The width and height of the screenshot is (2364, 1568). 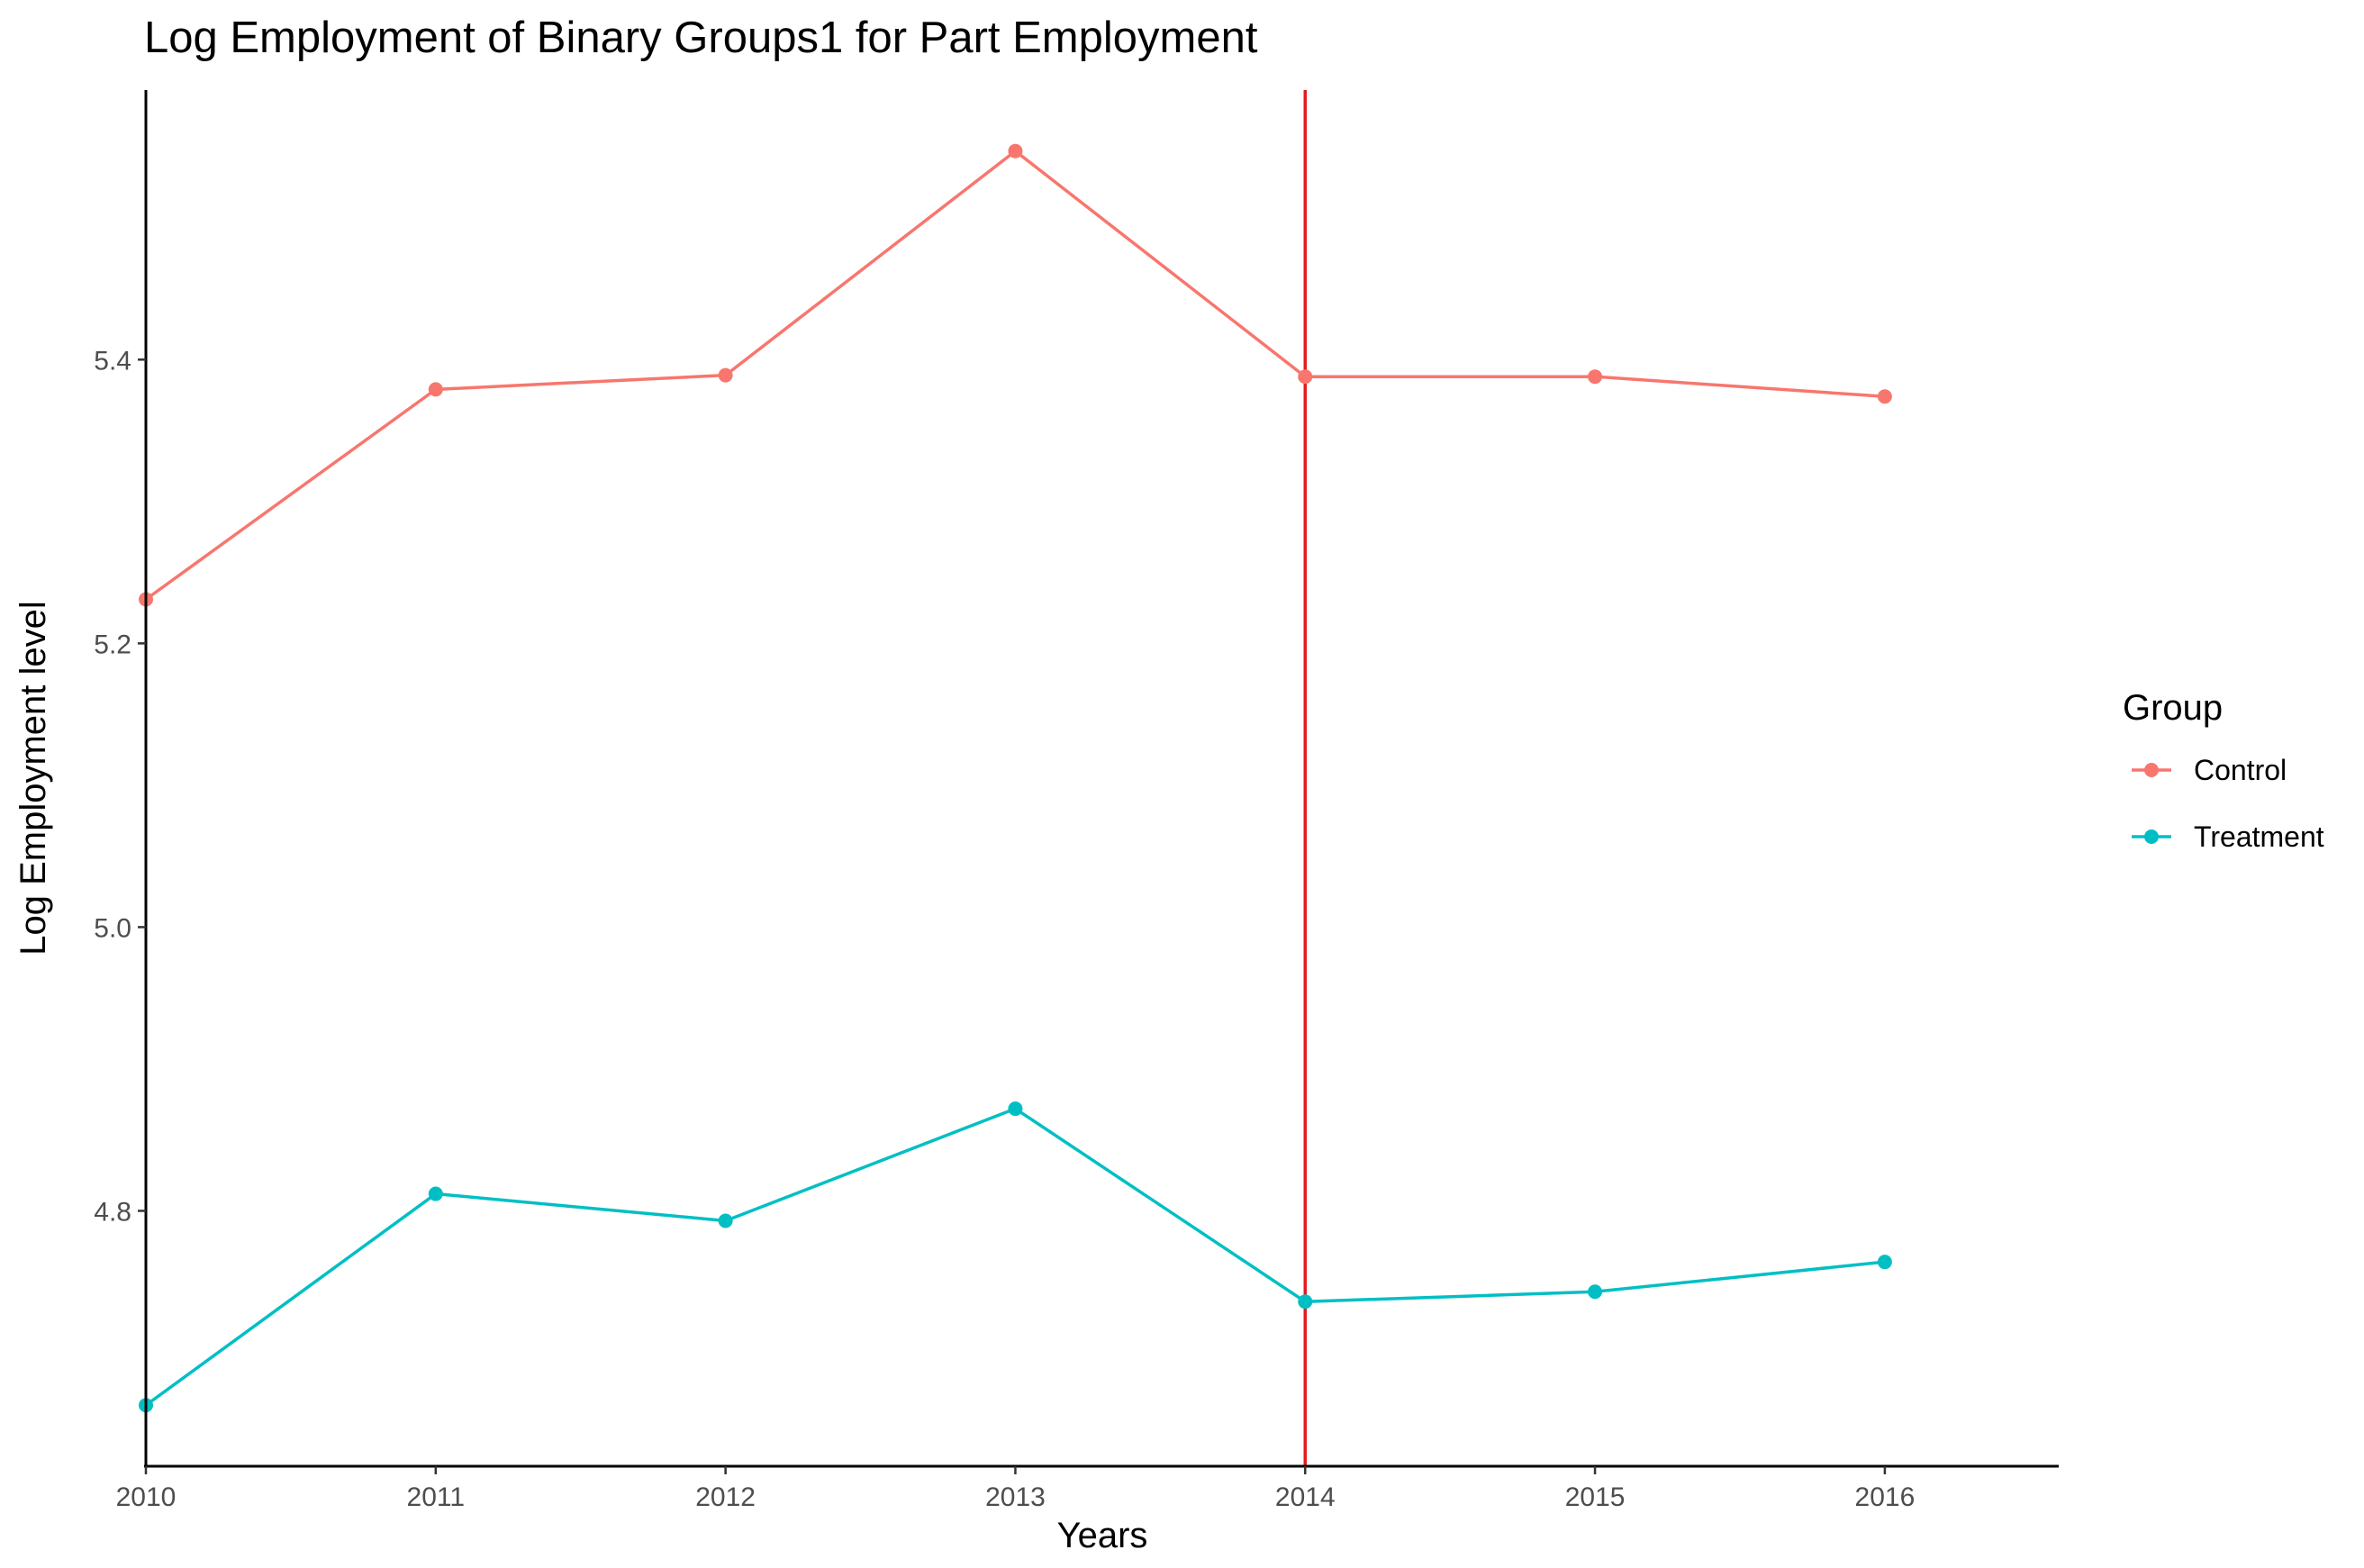 What do you see at coordinates (1015, 1257) in the screenshot?
I see `series-line-treatment` at bounding box center [1015, 1257].